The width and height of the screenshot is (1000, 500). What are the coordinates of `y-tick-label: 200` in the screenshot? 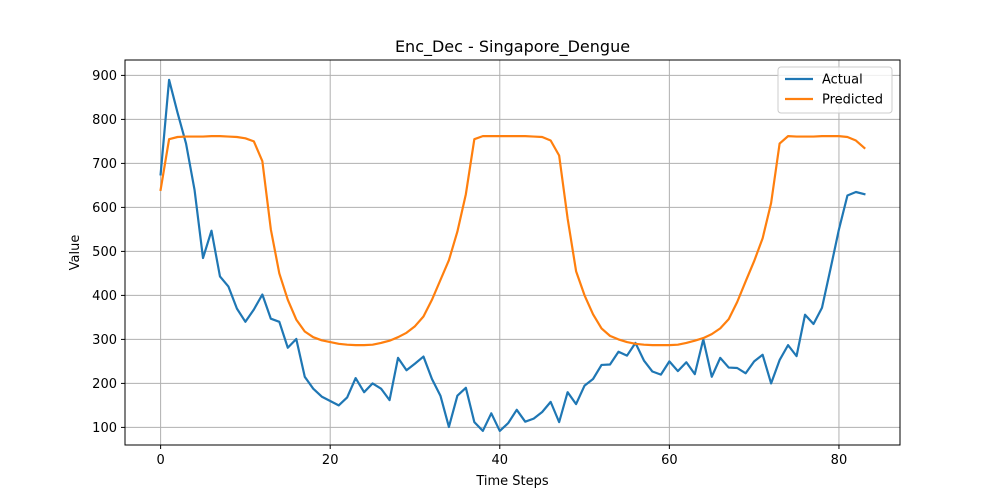 It's located at (104, 384).